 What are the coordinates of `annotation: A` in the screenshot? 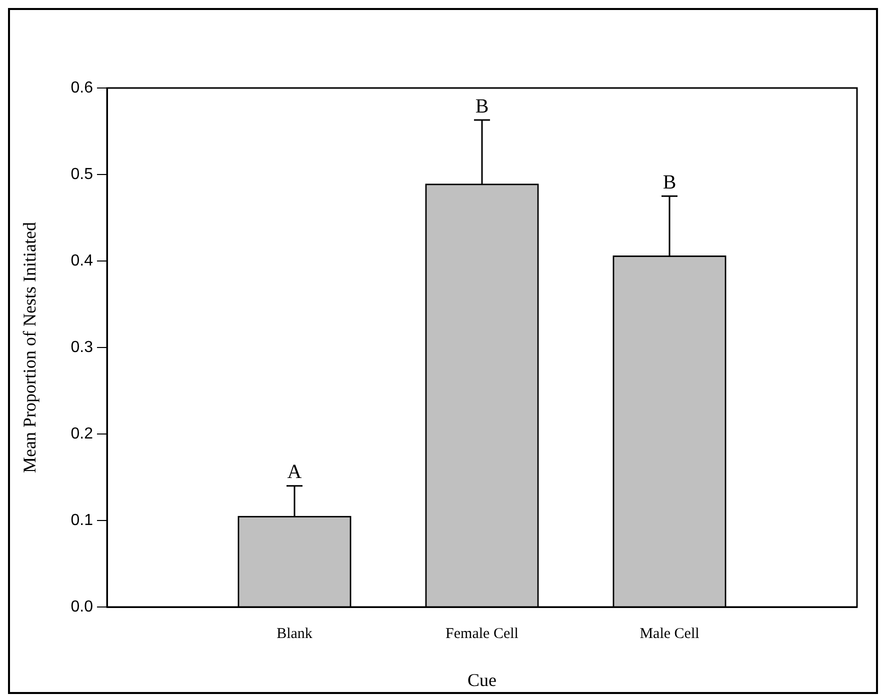 It's located at (294, 472).